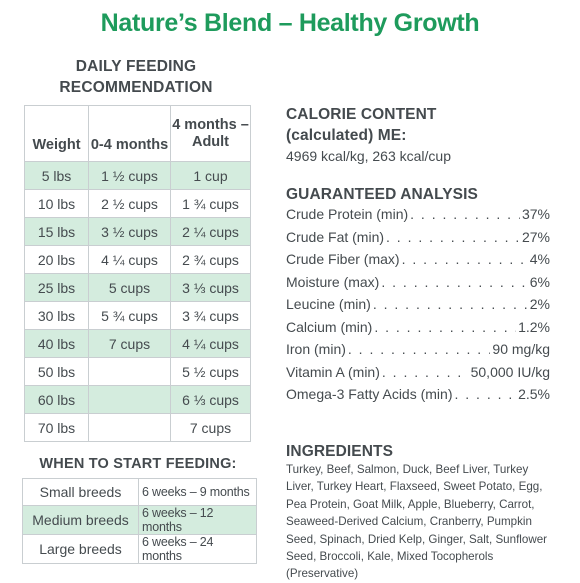 The width and height of the screenshot is (580, 583). Describe the element at coordinates (333, 281) in the screenshot. I see `analysis-label: Moisture (max)` at that location.